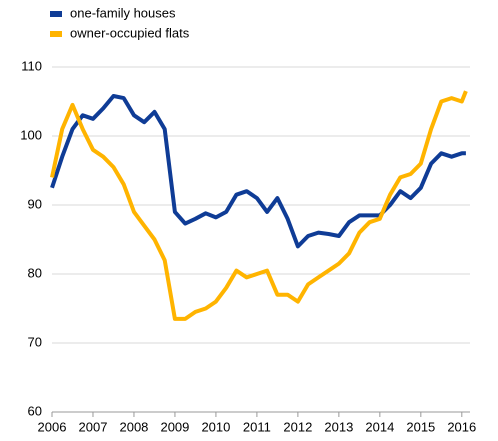  Describe the element at coordinates (379, 426) in the screenshot. I see `x-tick-label: 2014` at that location.